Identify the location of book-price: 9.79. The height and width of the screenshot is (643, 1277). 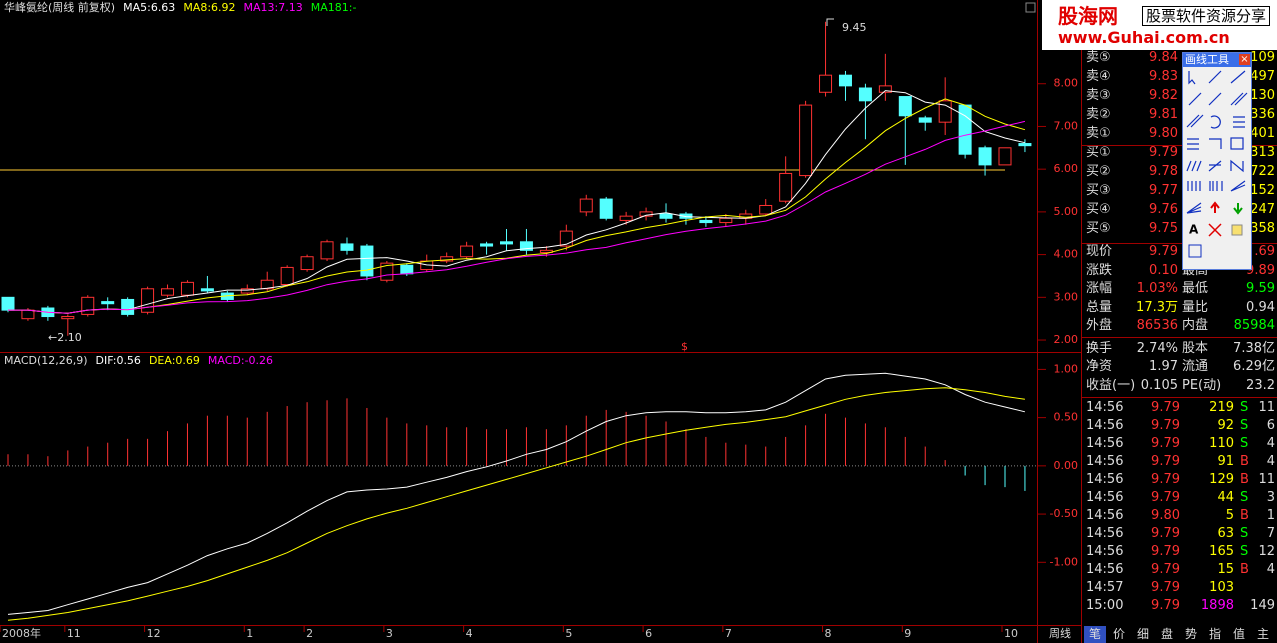
(1163, 152).